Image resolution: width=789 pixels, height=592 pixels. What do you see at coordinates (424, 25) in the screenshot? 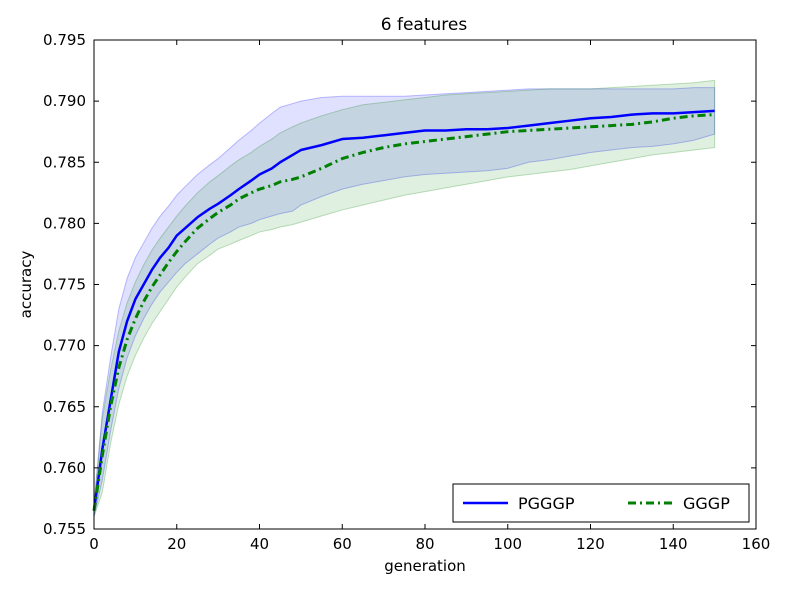
I see `chart-title: 6 features` at bounding box center [424, 25].